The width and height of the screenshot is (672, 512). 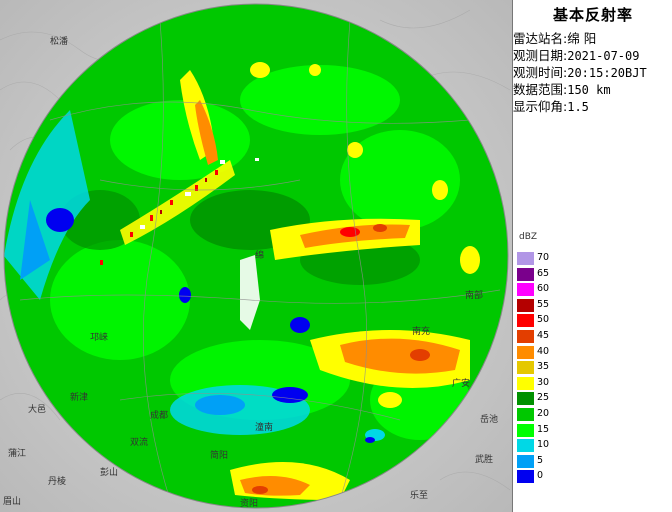 What do you see at coordinates (540, 106) in the screenshot?
I see `elevation-label: 显示仰角:` at bounding box center [540, 106].